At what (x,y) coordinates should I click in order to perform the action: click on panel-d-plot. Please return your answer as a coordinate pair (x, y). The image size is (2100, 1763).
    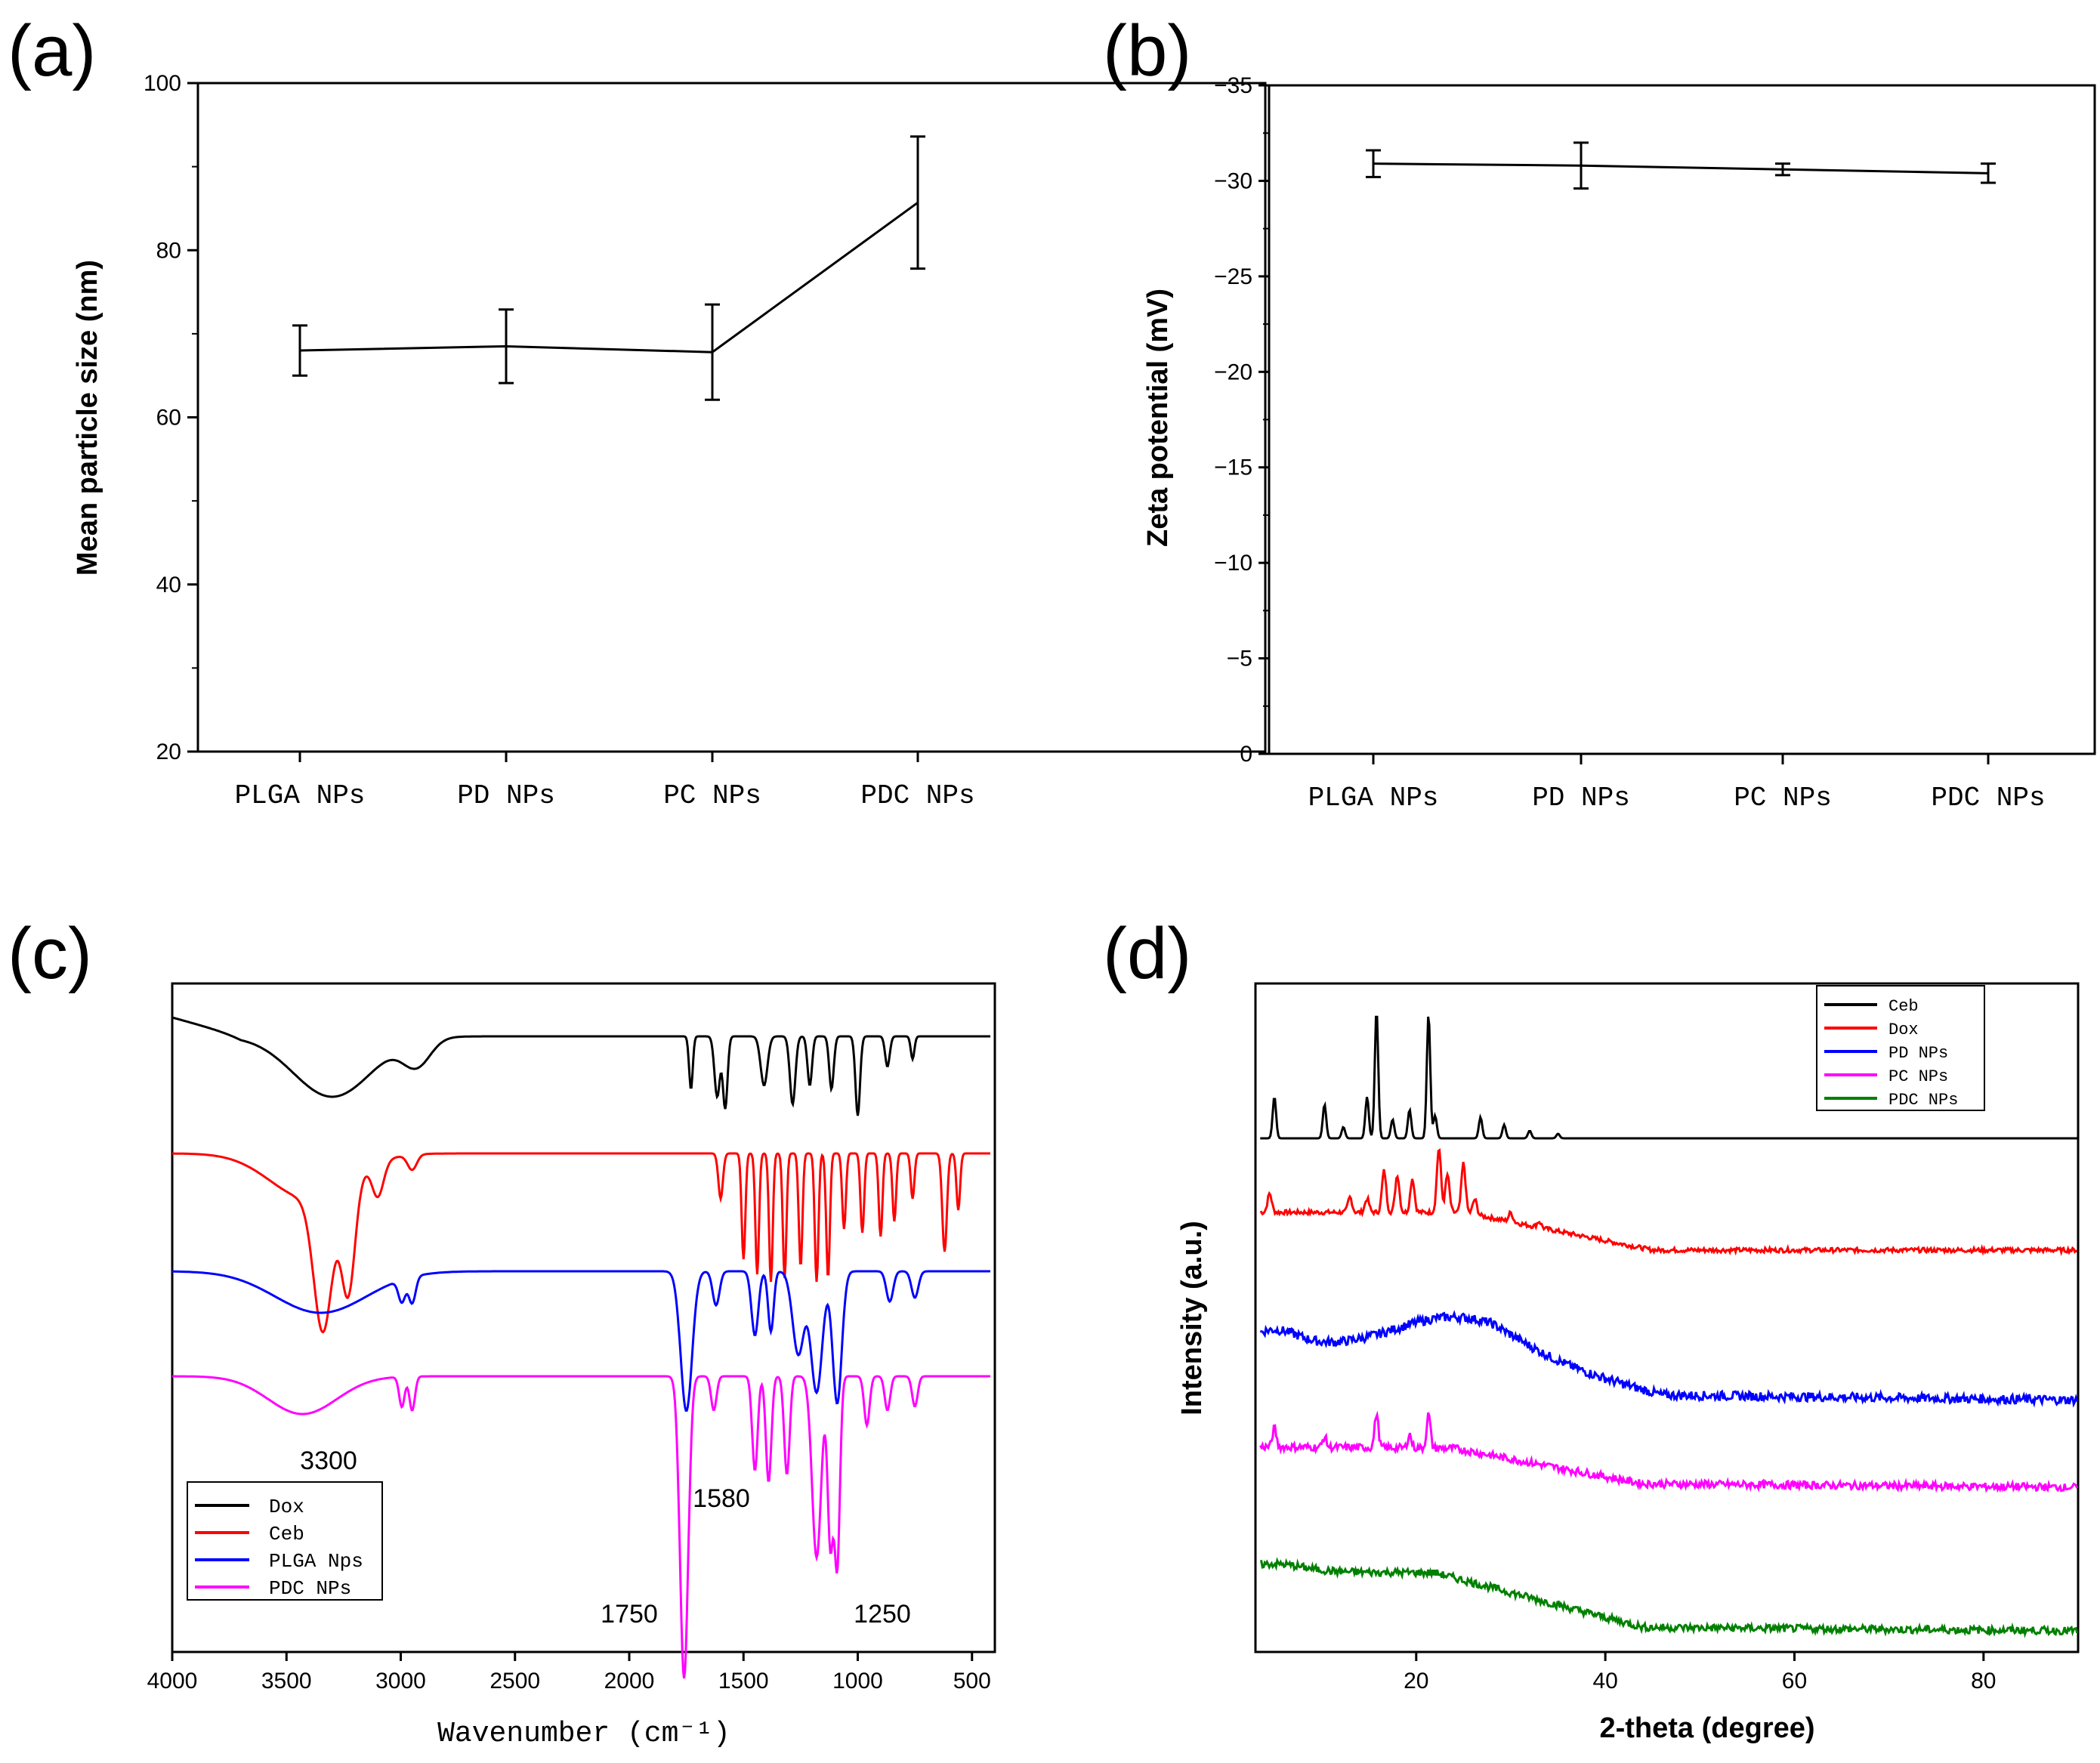
    Looking at the image, I should click on (1669, 1327).